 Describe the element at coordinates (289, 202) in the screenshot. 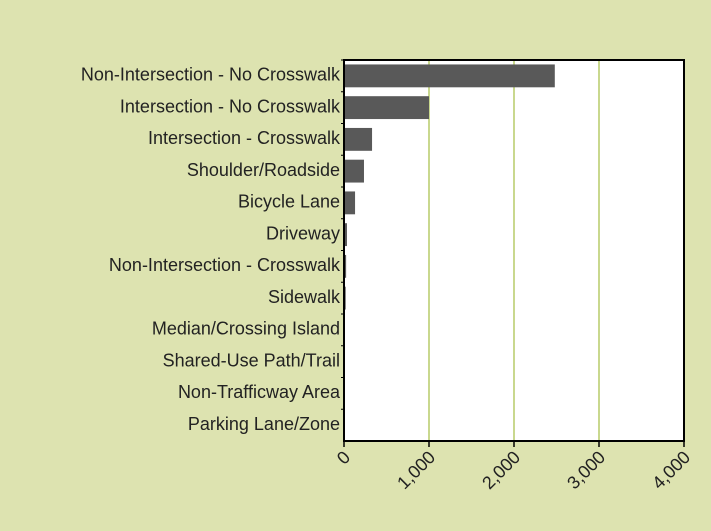

I see `y-tick-label: Bicycle Lane` at that location.